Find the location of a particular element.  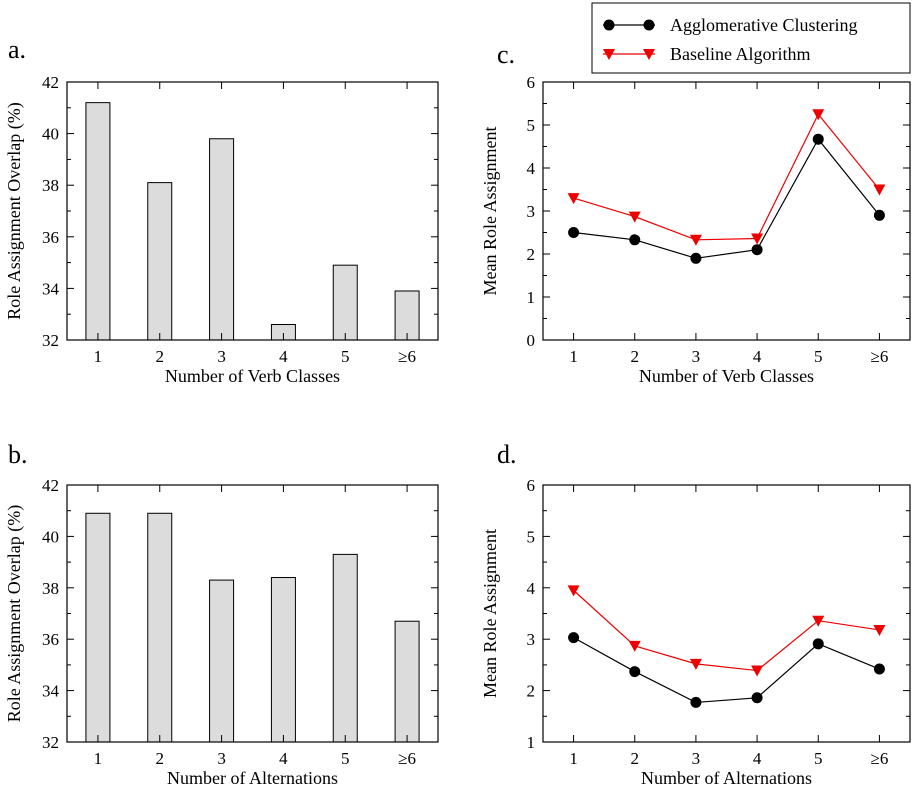

y-axis-title: Role Assignment Overlap (%) is located at coordinates (14, 613).